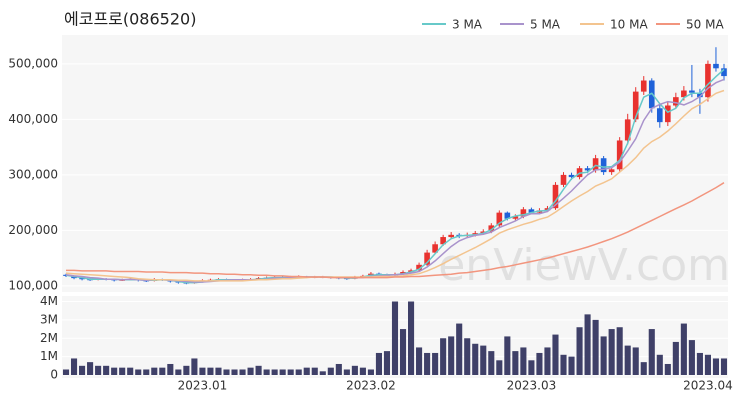  Describe the element at coordinates (49, 301) in the screenshot. I see `y-tick-label: 4M` at that location.